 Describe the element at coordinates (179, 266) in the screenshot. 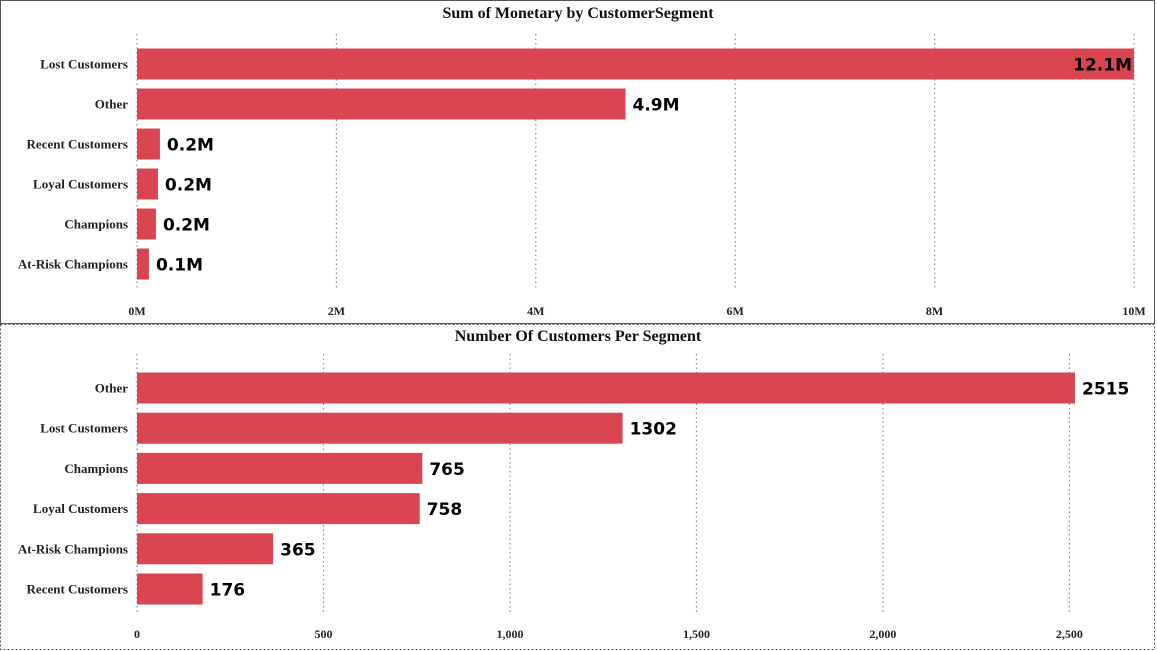

I see `data-label: 0.1M` at that location.